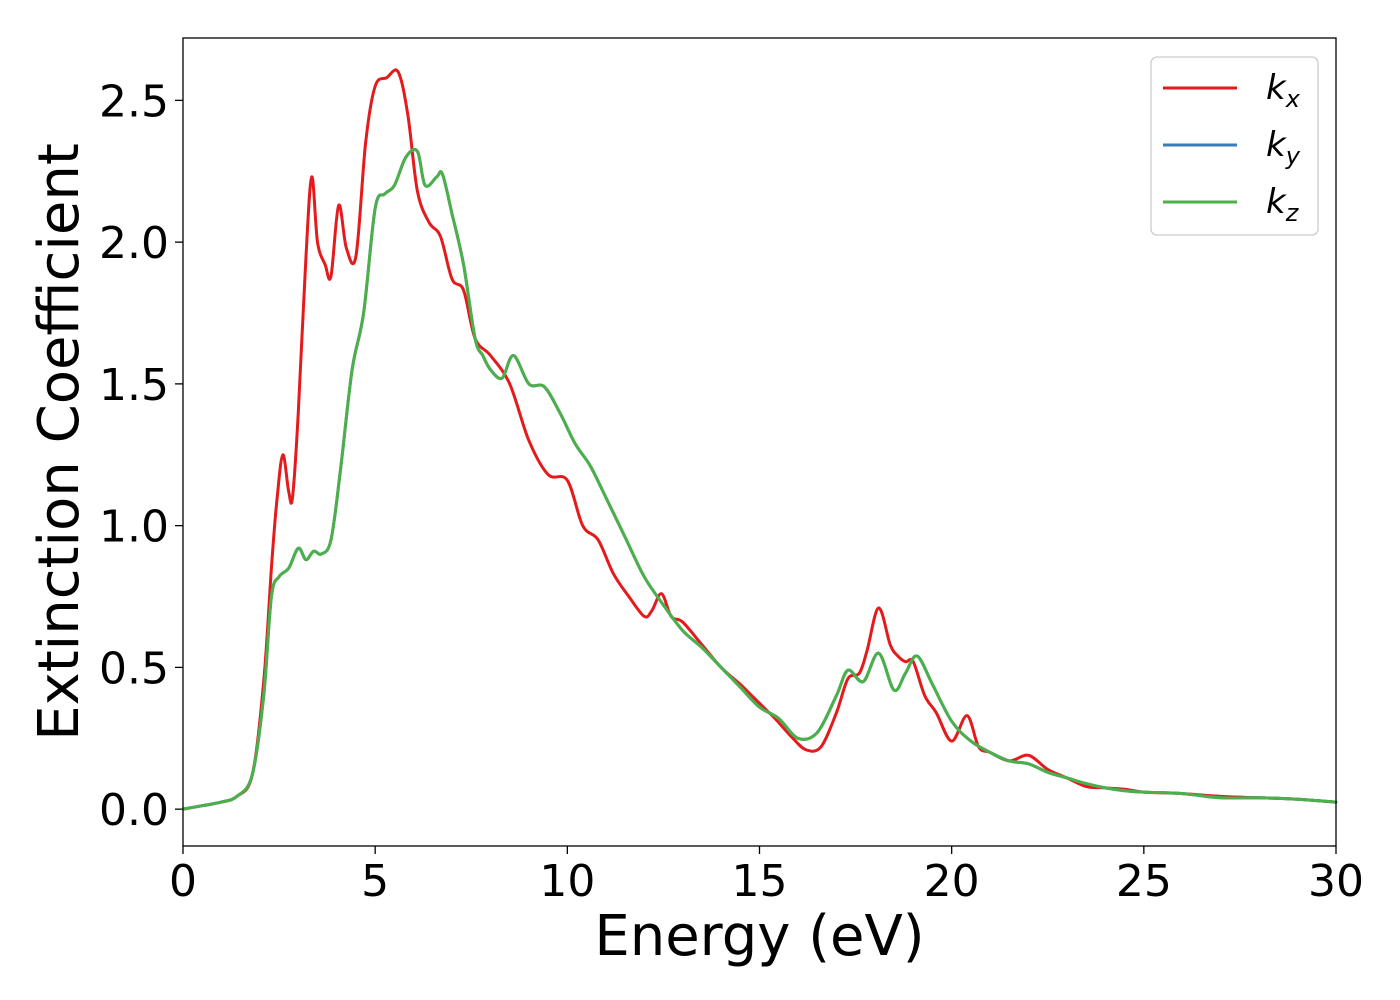  What do you see at coordinates (141, 456) in the screenshot?
I see `y-axis-ticks: 0.0 0.5 1.0 1.5 2.0 2.5` at bounding box center [141, 456].